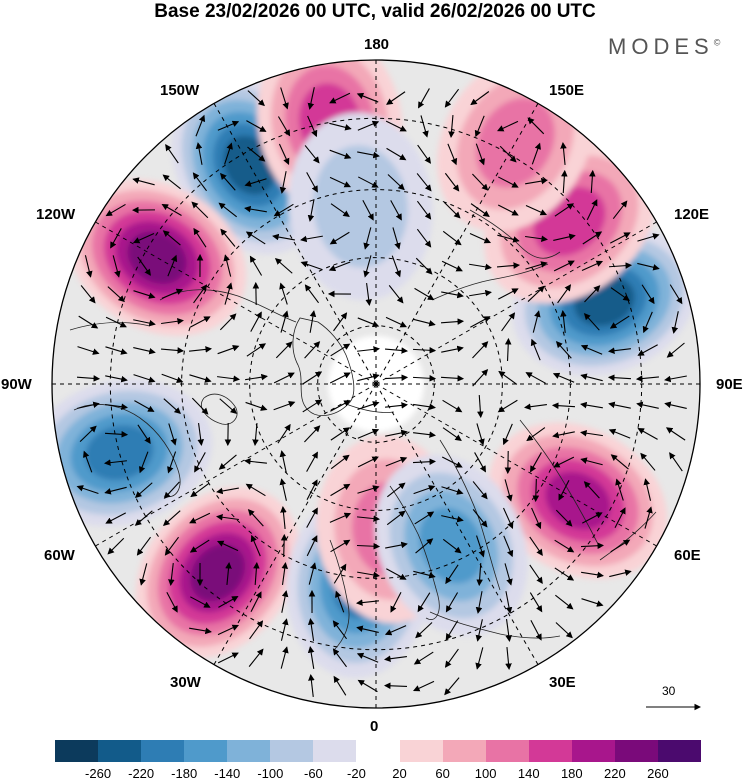 Image resolution: width=750 pixels, height=783 pixels. Describe the element at coordinates (664, 46) in the screenshot. I see `modes-logo: MODES©` at that location.